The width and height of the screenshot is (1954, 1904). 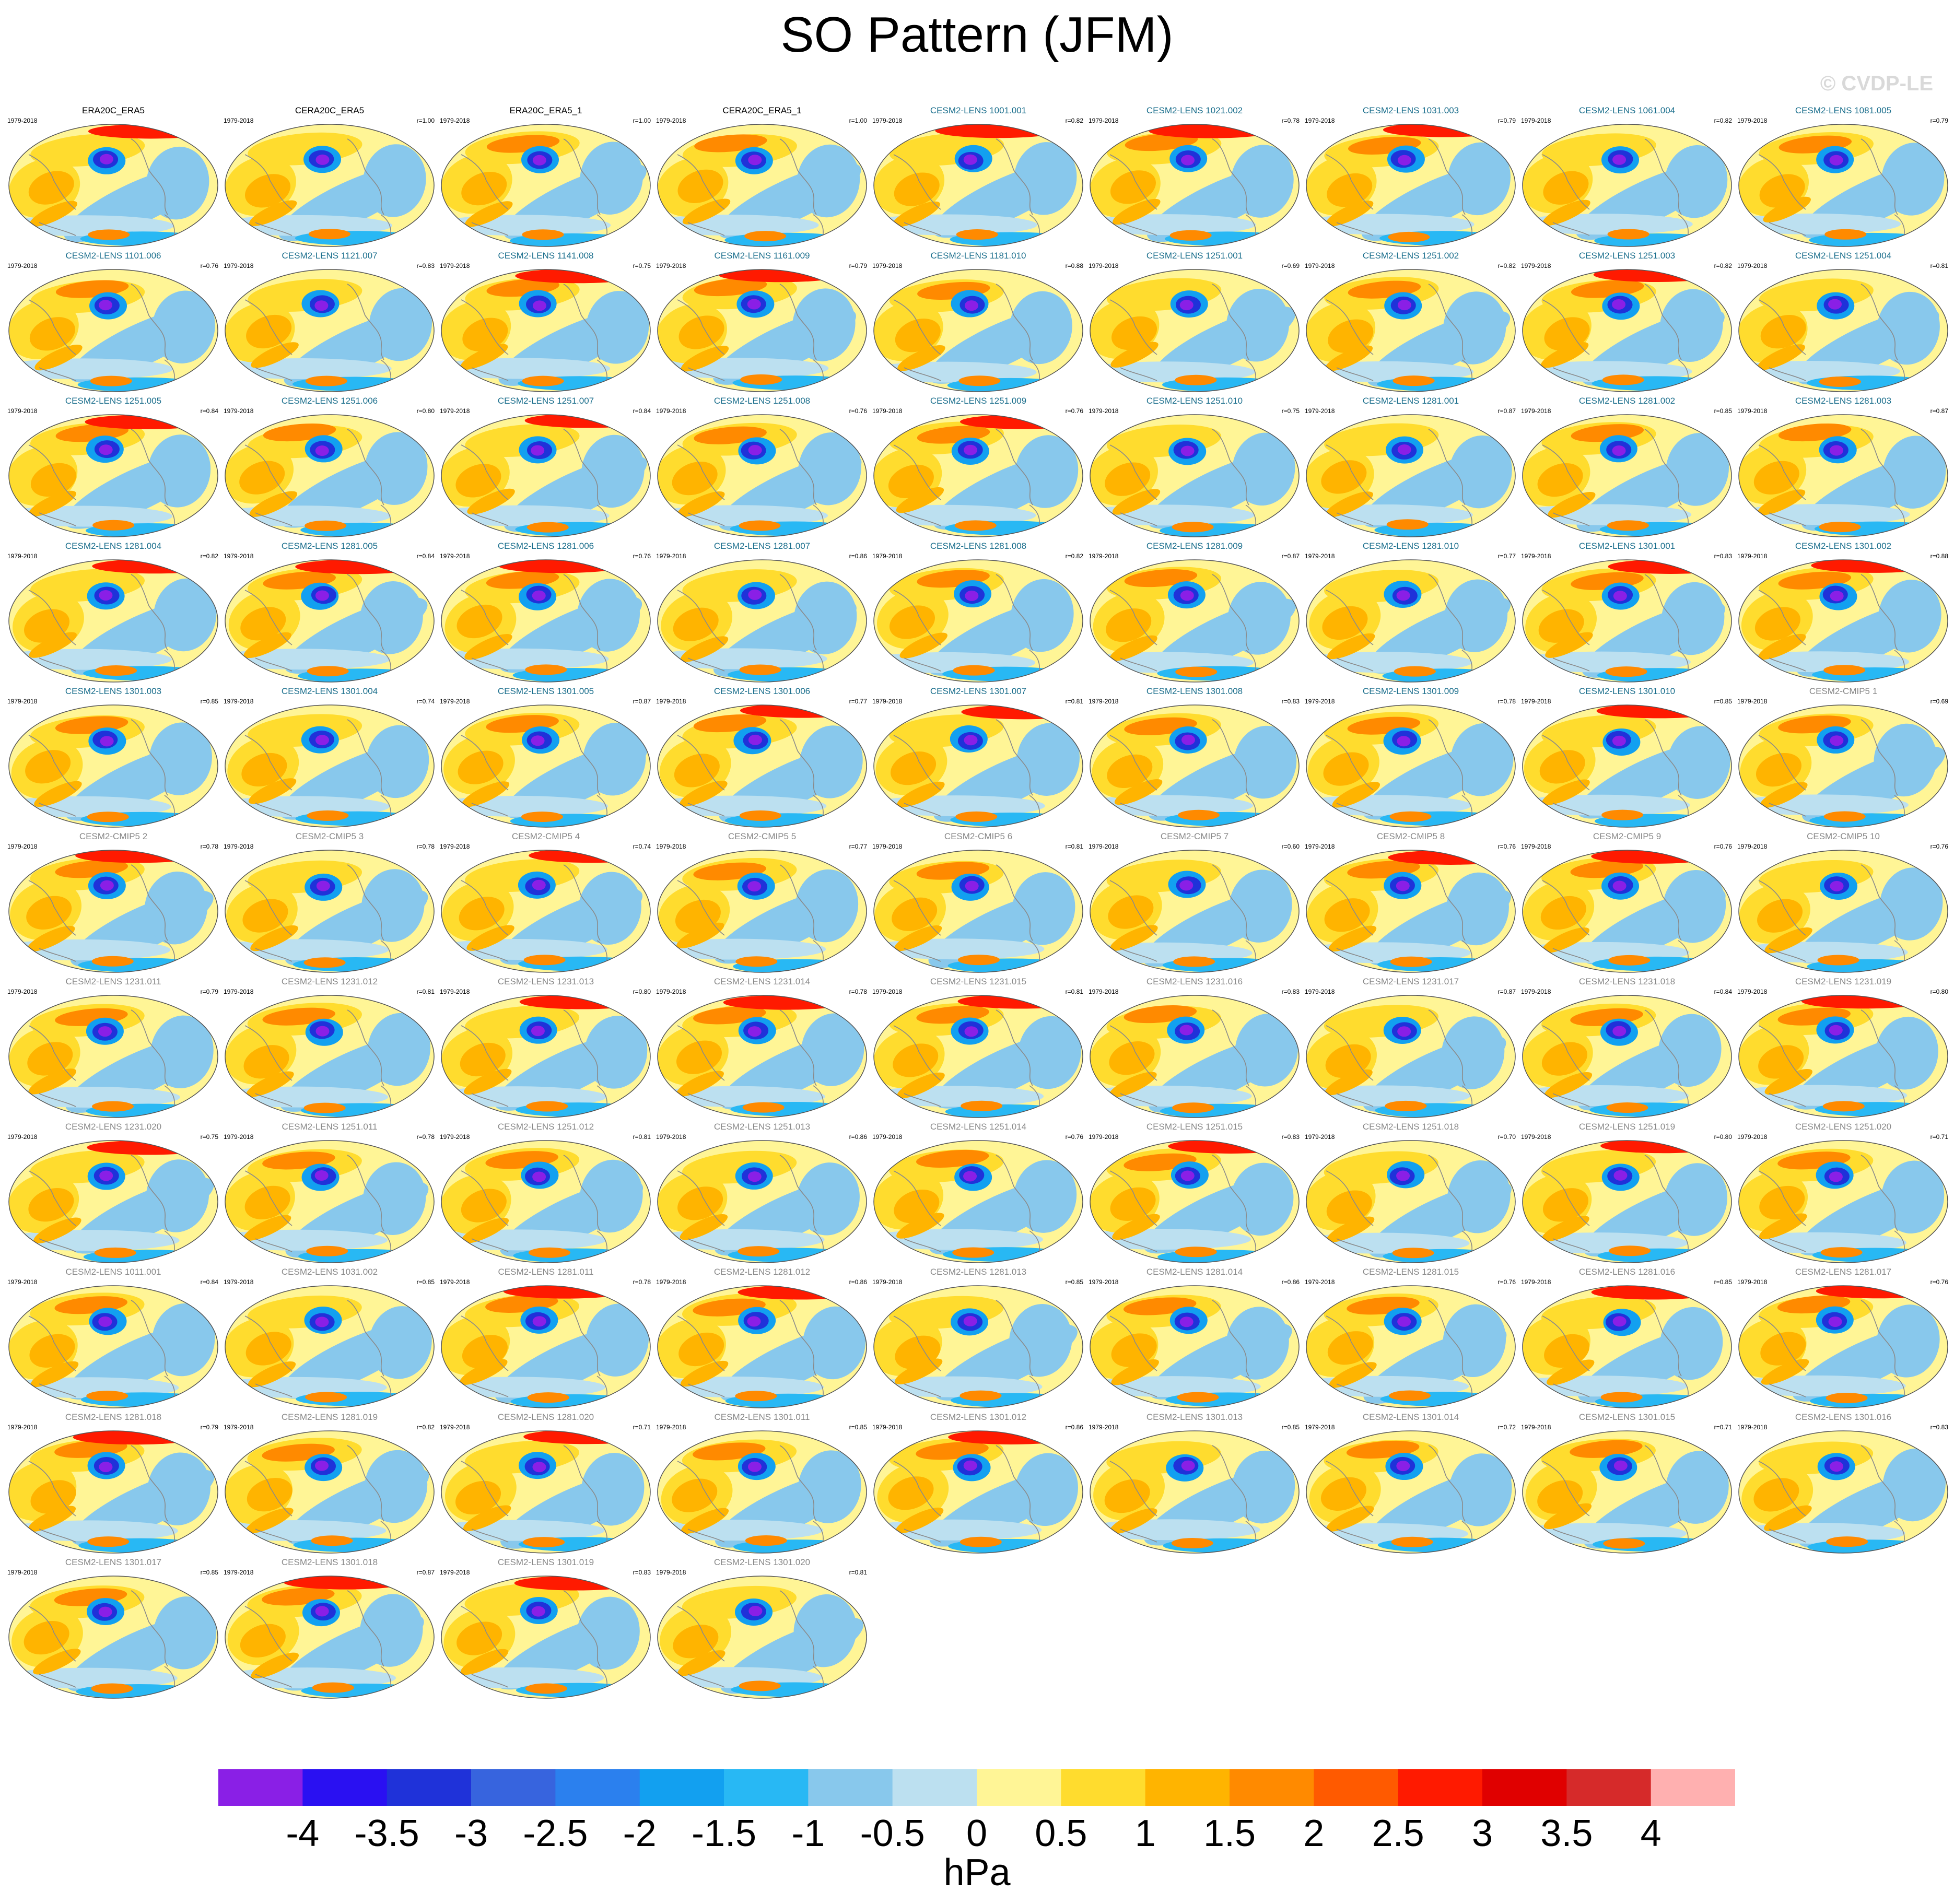 I want to click on panel-title: CESM2-LENS 1301.006, so click(x=762, y=691).